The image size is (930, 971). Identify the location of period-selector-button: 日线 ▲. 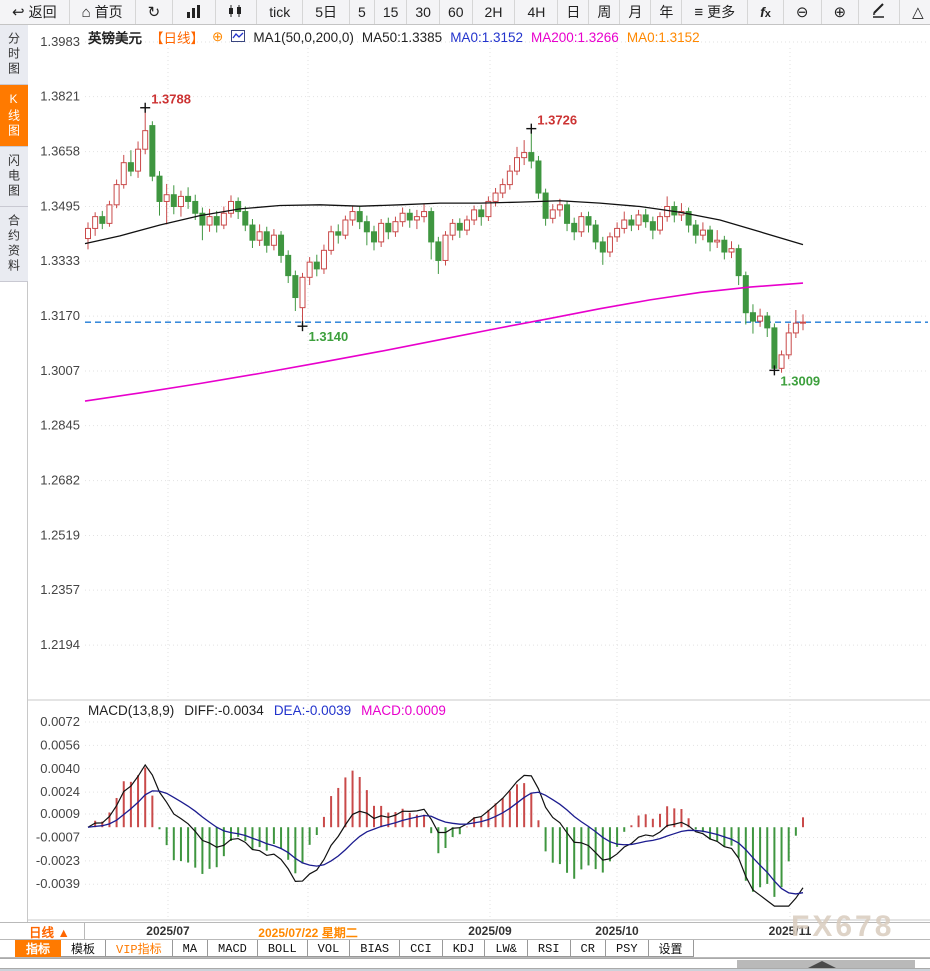
(50, 931).